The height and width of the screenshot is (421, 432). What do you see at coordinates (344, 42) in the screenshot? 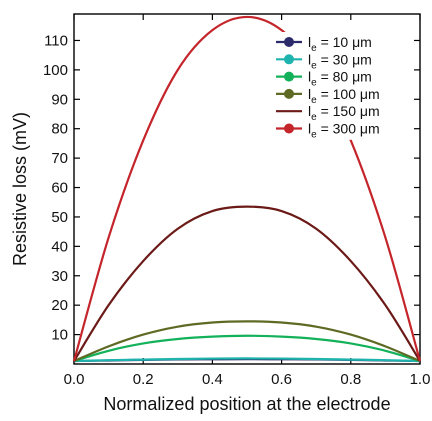
I see `legend-label-rest: = 10 μm` at bounding box center [344, 42].